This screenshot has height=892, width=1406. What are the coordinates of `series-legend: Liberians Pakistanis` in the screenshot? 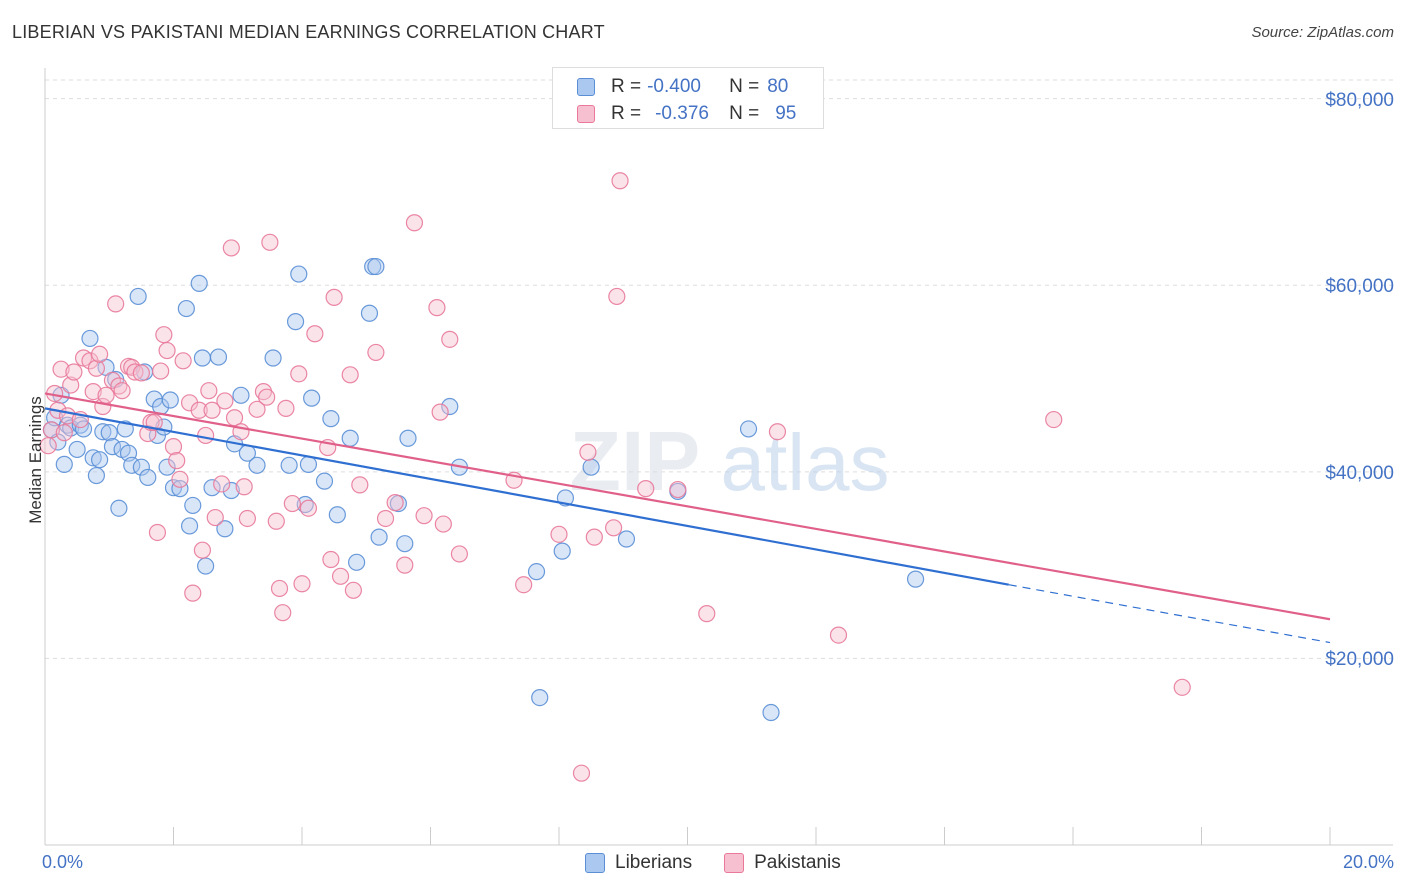 It's located at (729, 863).